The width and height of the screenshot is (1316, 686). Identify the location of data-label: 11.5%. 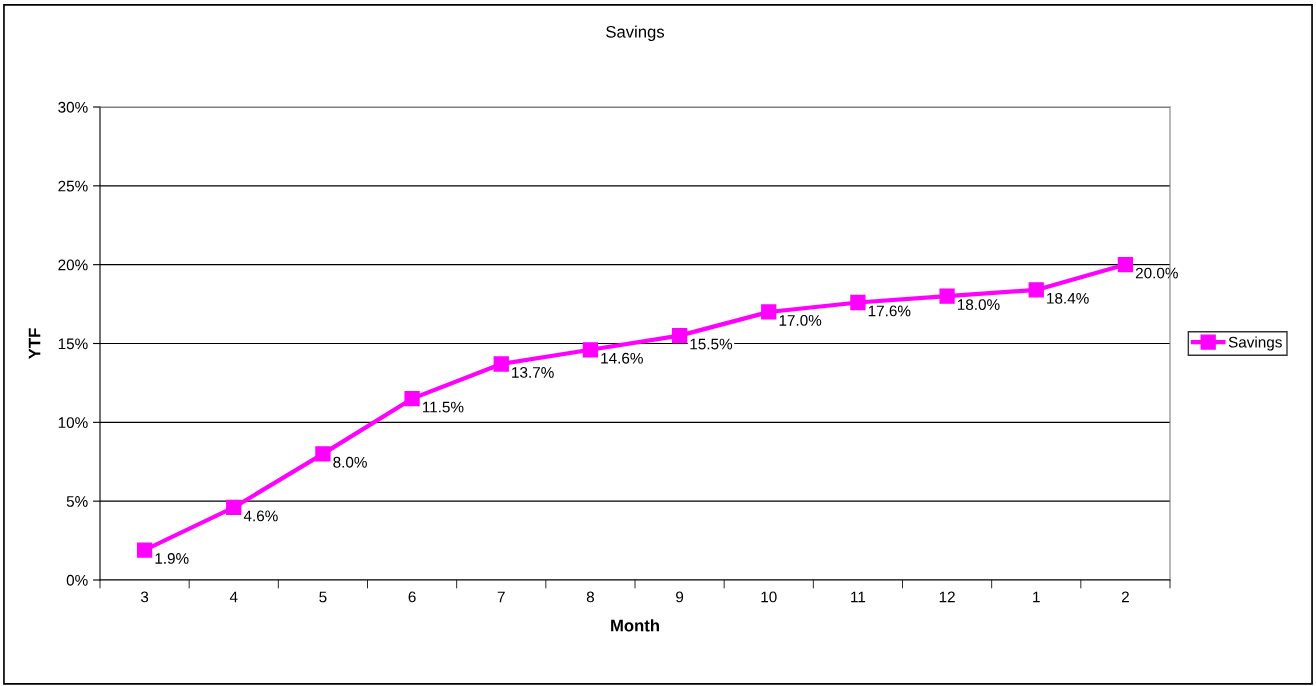
(443, 407).